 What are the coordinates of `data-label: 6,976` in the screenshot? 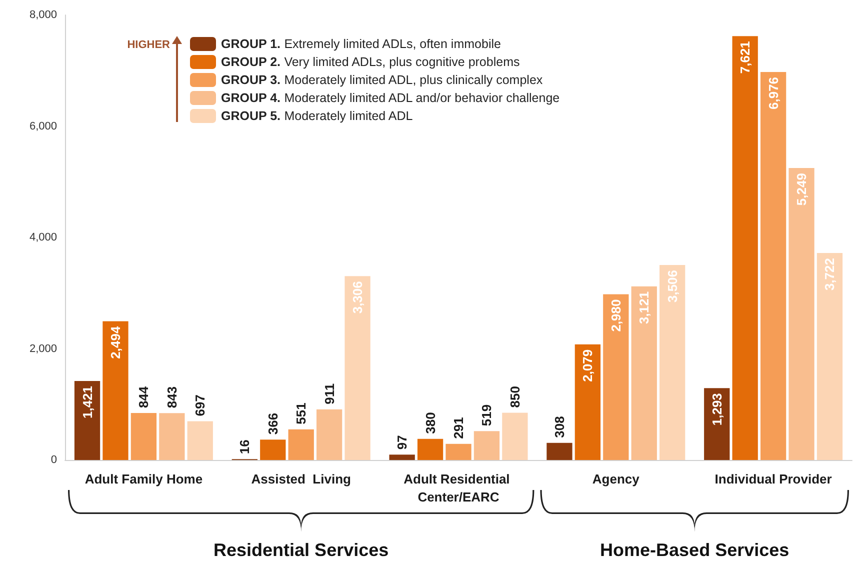 It's located at (773, 93).